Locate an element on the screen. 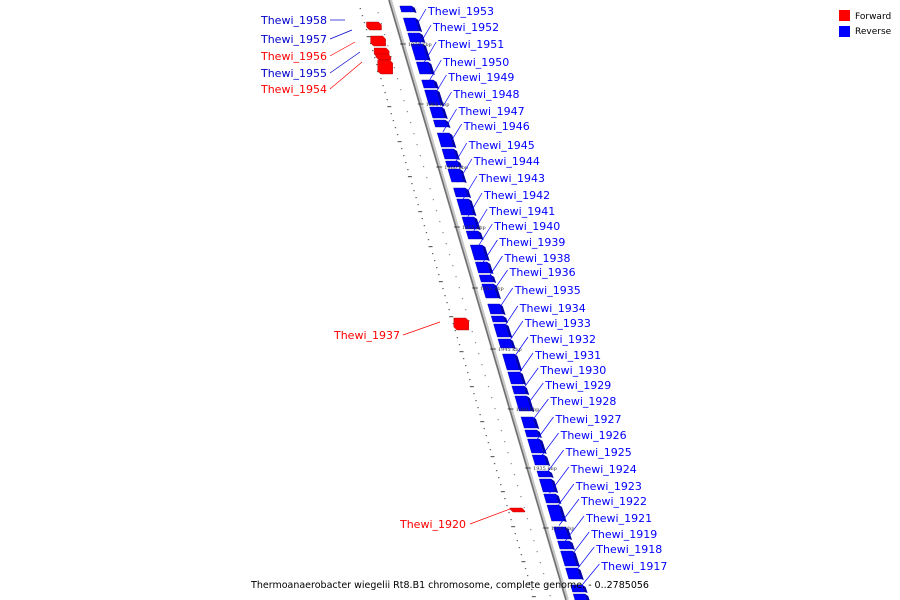 The width and height of the screenshot is (900, 600). legend-forward-label: Forward is located at coordinates (873, 17).